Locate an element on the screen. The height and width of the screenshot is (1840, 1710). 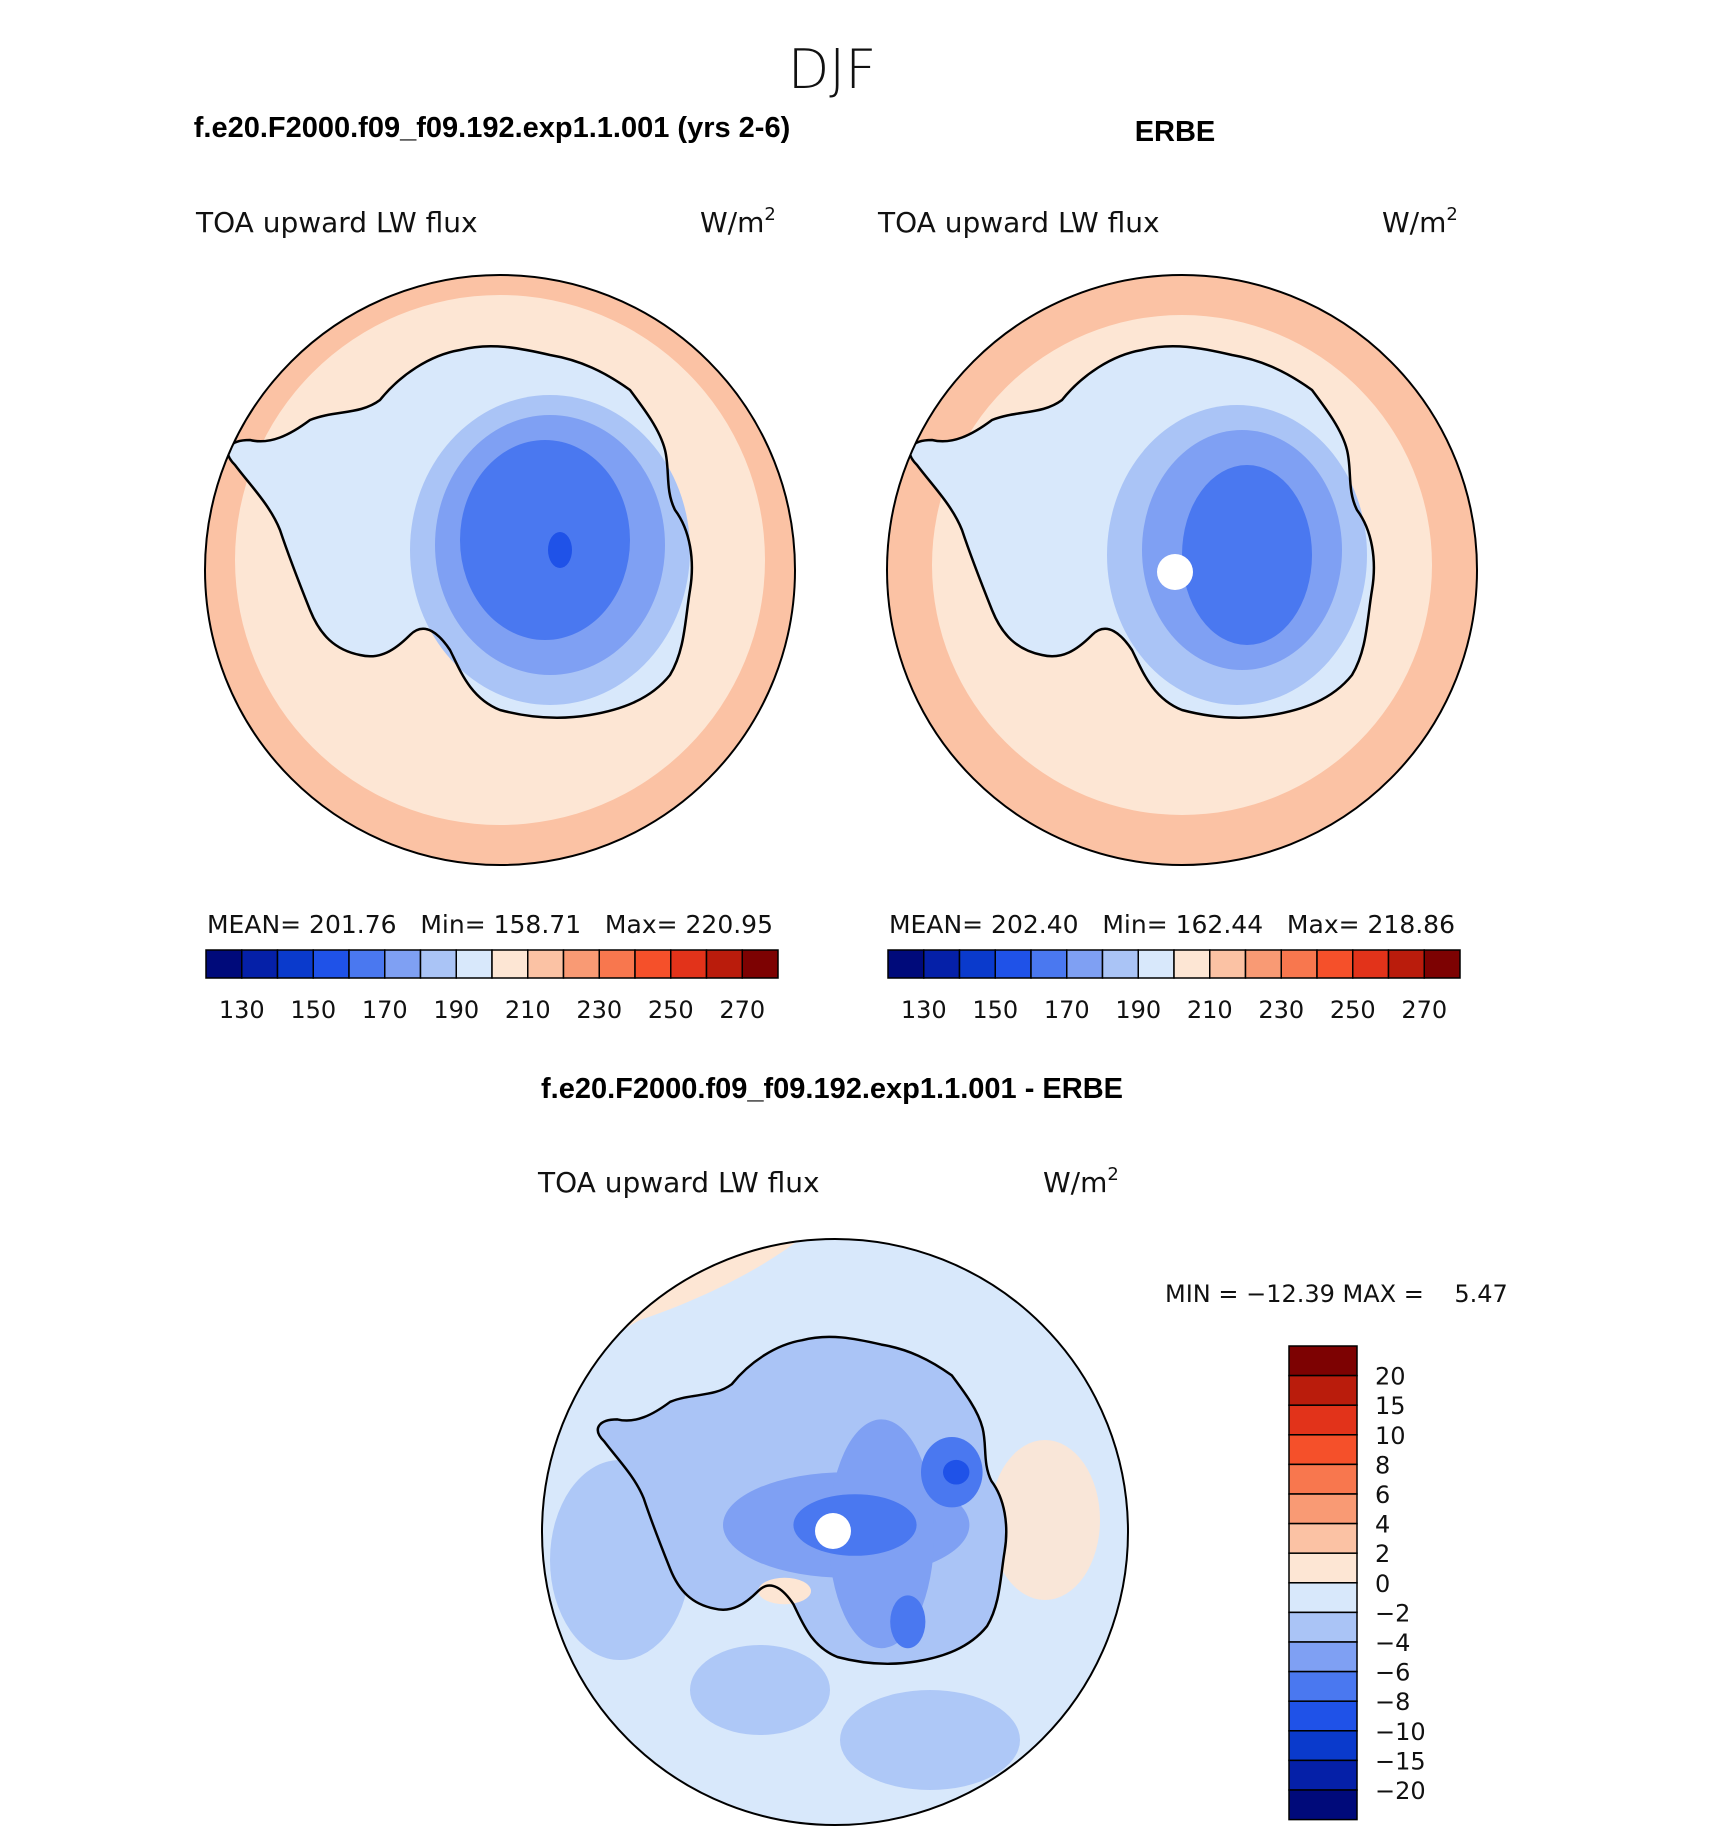
colorbar-diff-tick-label: −20 is located at coordinates (1400, 1791).